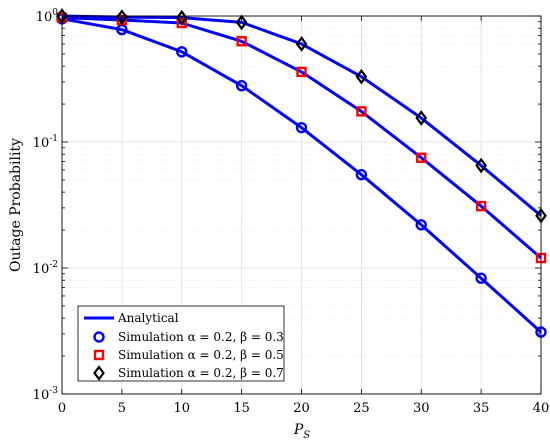 This screenshot has height=442, width=550. Describe the element at coordinates (241, 408) in the screenshot. I see `x-tick-label: 15` at that location.